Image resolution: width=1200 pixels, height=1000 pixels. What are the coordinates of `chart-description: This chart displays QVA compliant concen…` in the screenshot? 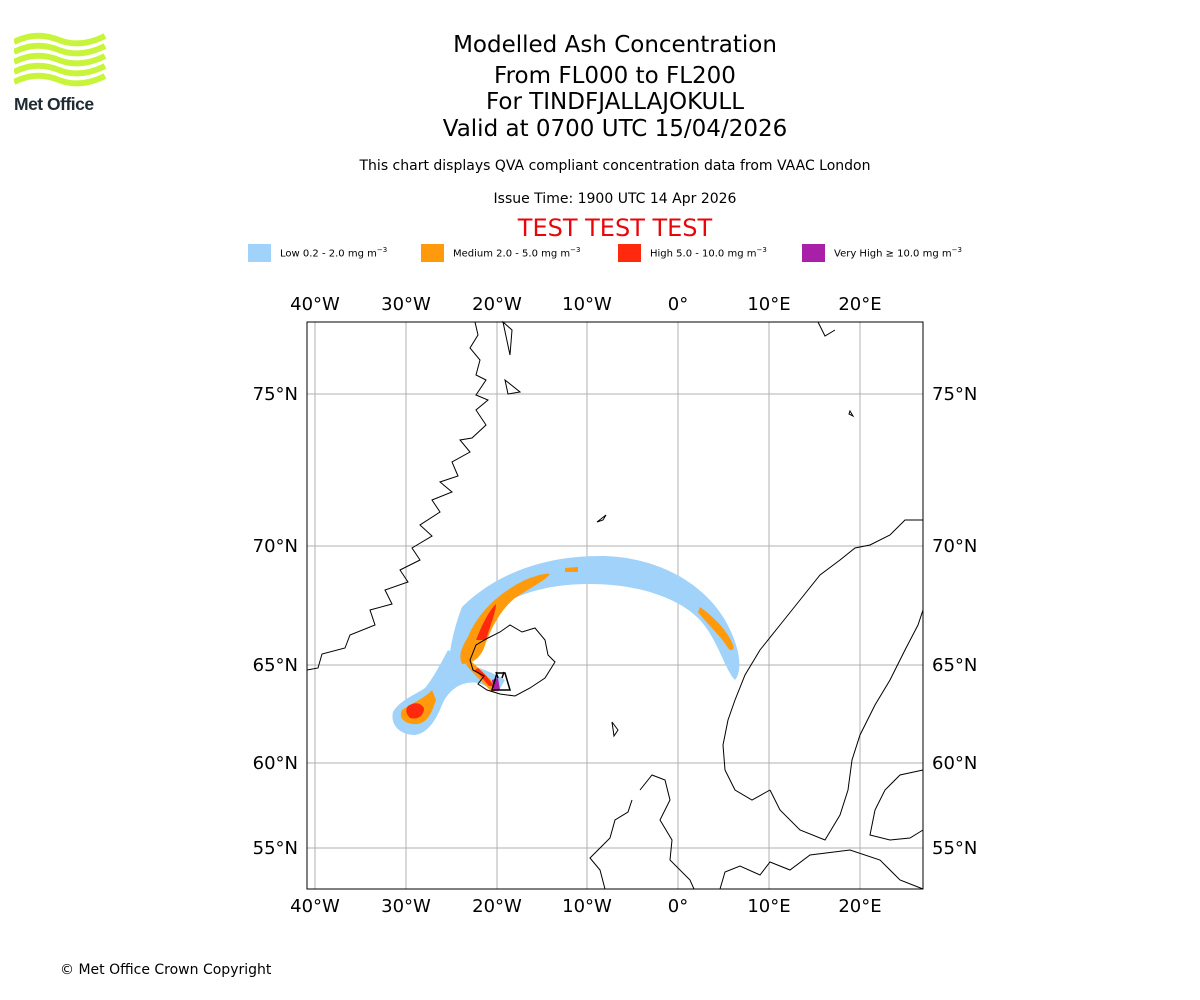 It's located at (615, 166).